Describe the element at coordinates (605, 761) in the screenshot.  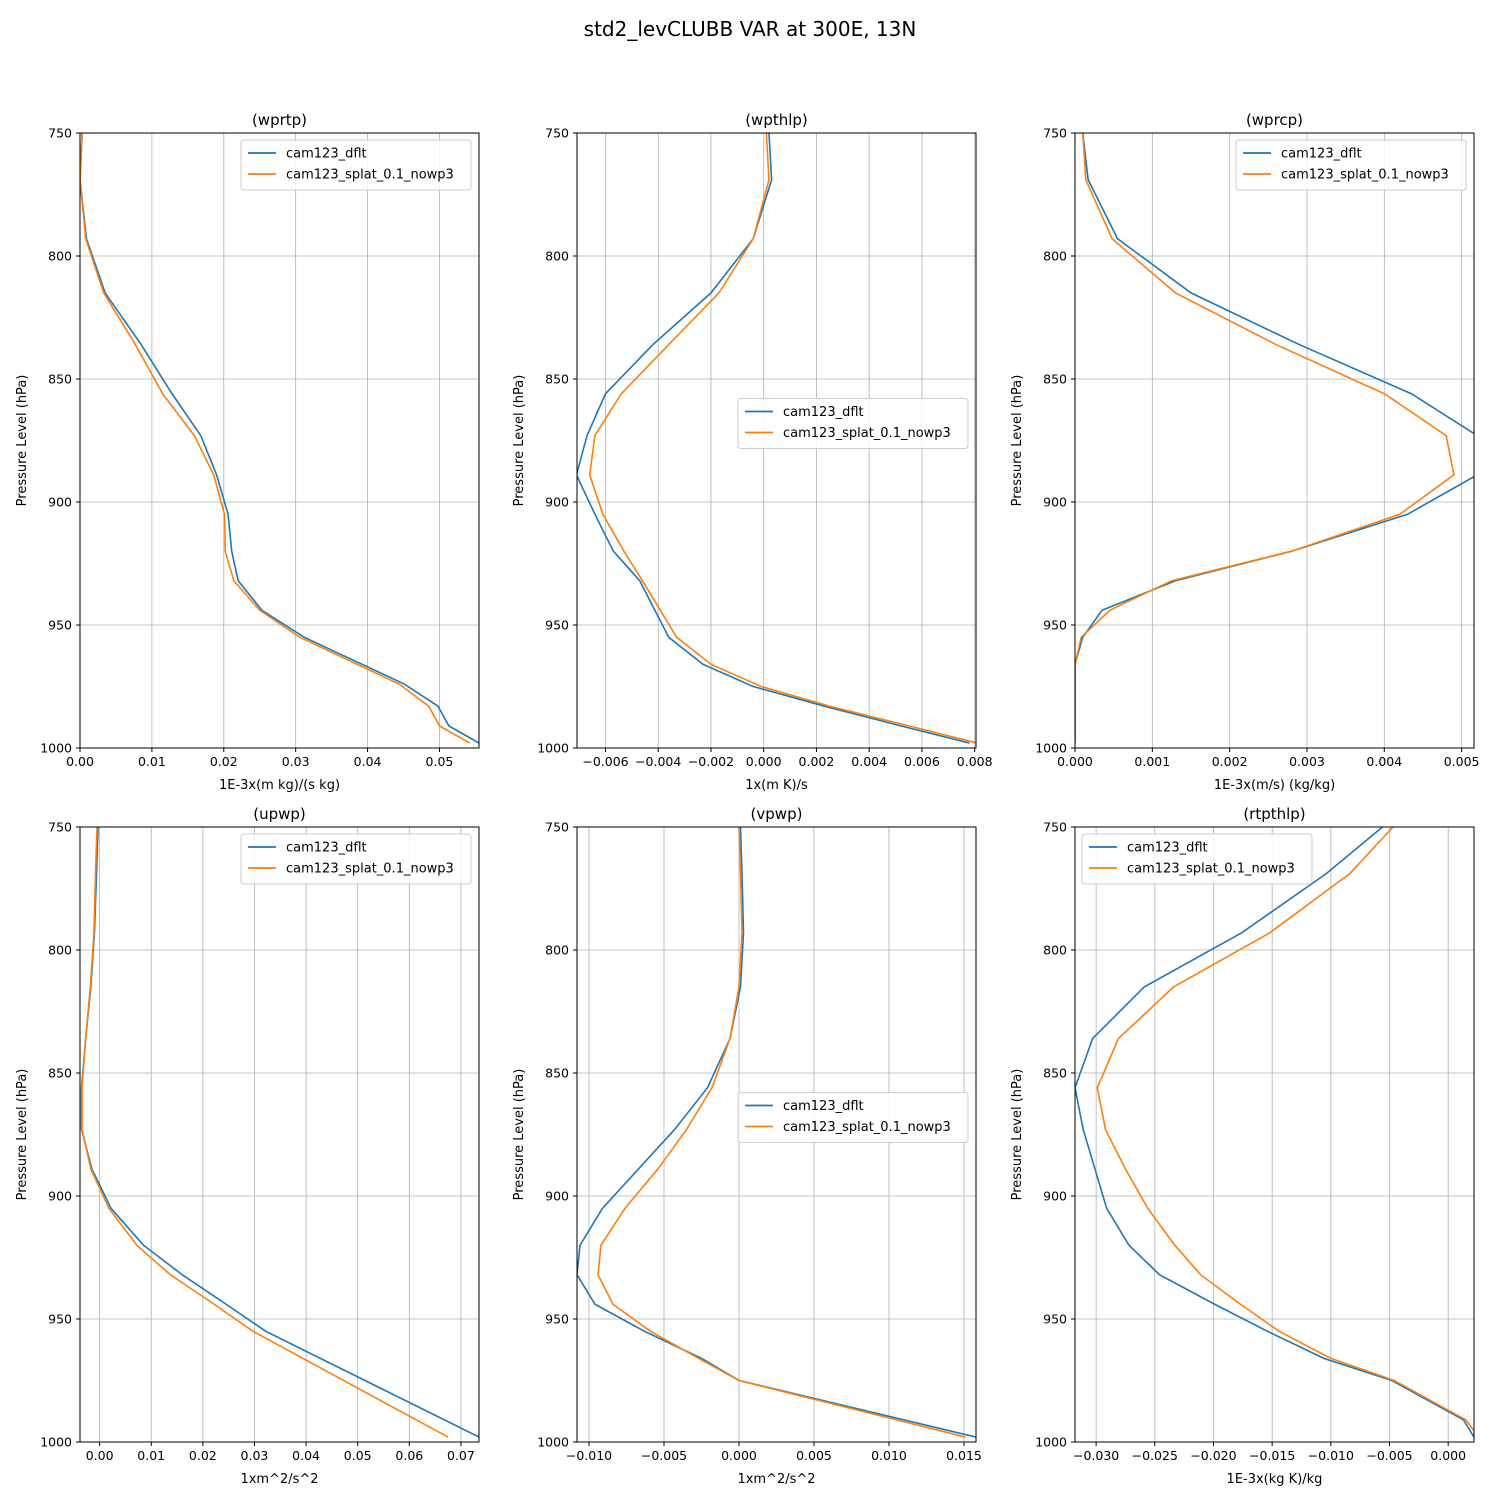
I see `x-tick-label: −0.006` at that location.